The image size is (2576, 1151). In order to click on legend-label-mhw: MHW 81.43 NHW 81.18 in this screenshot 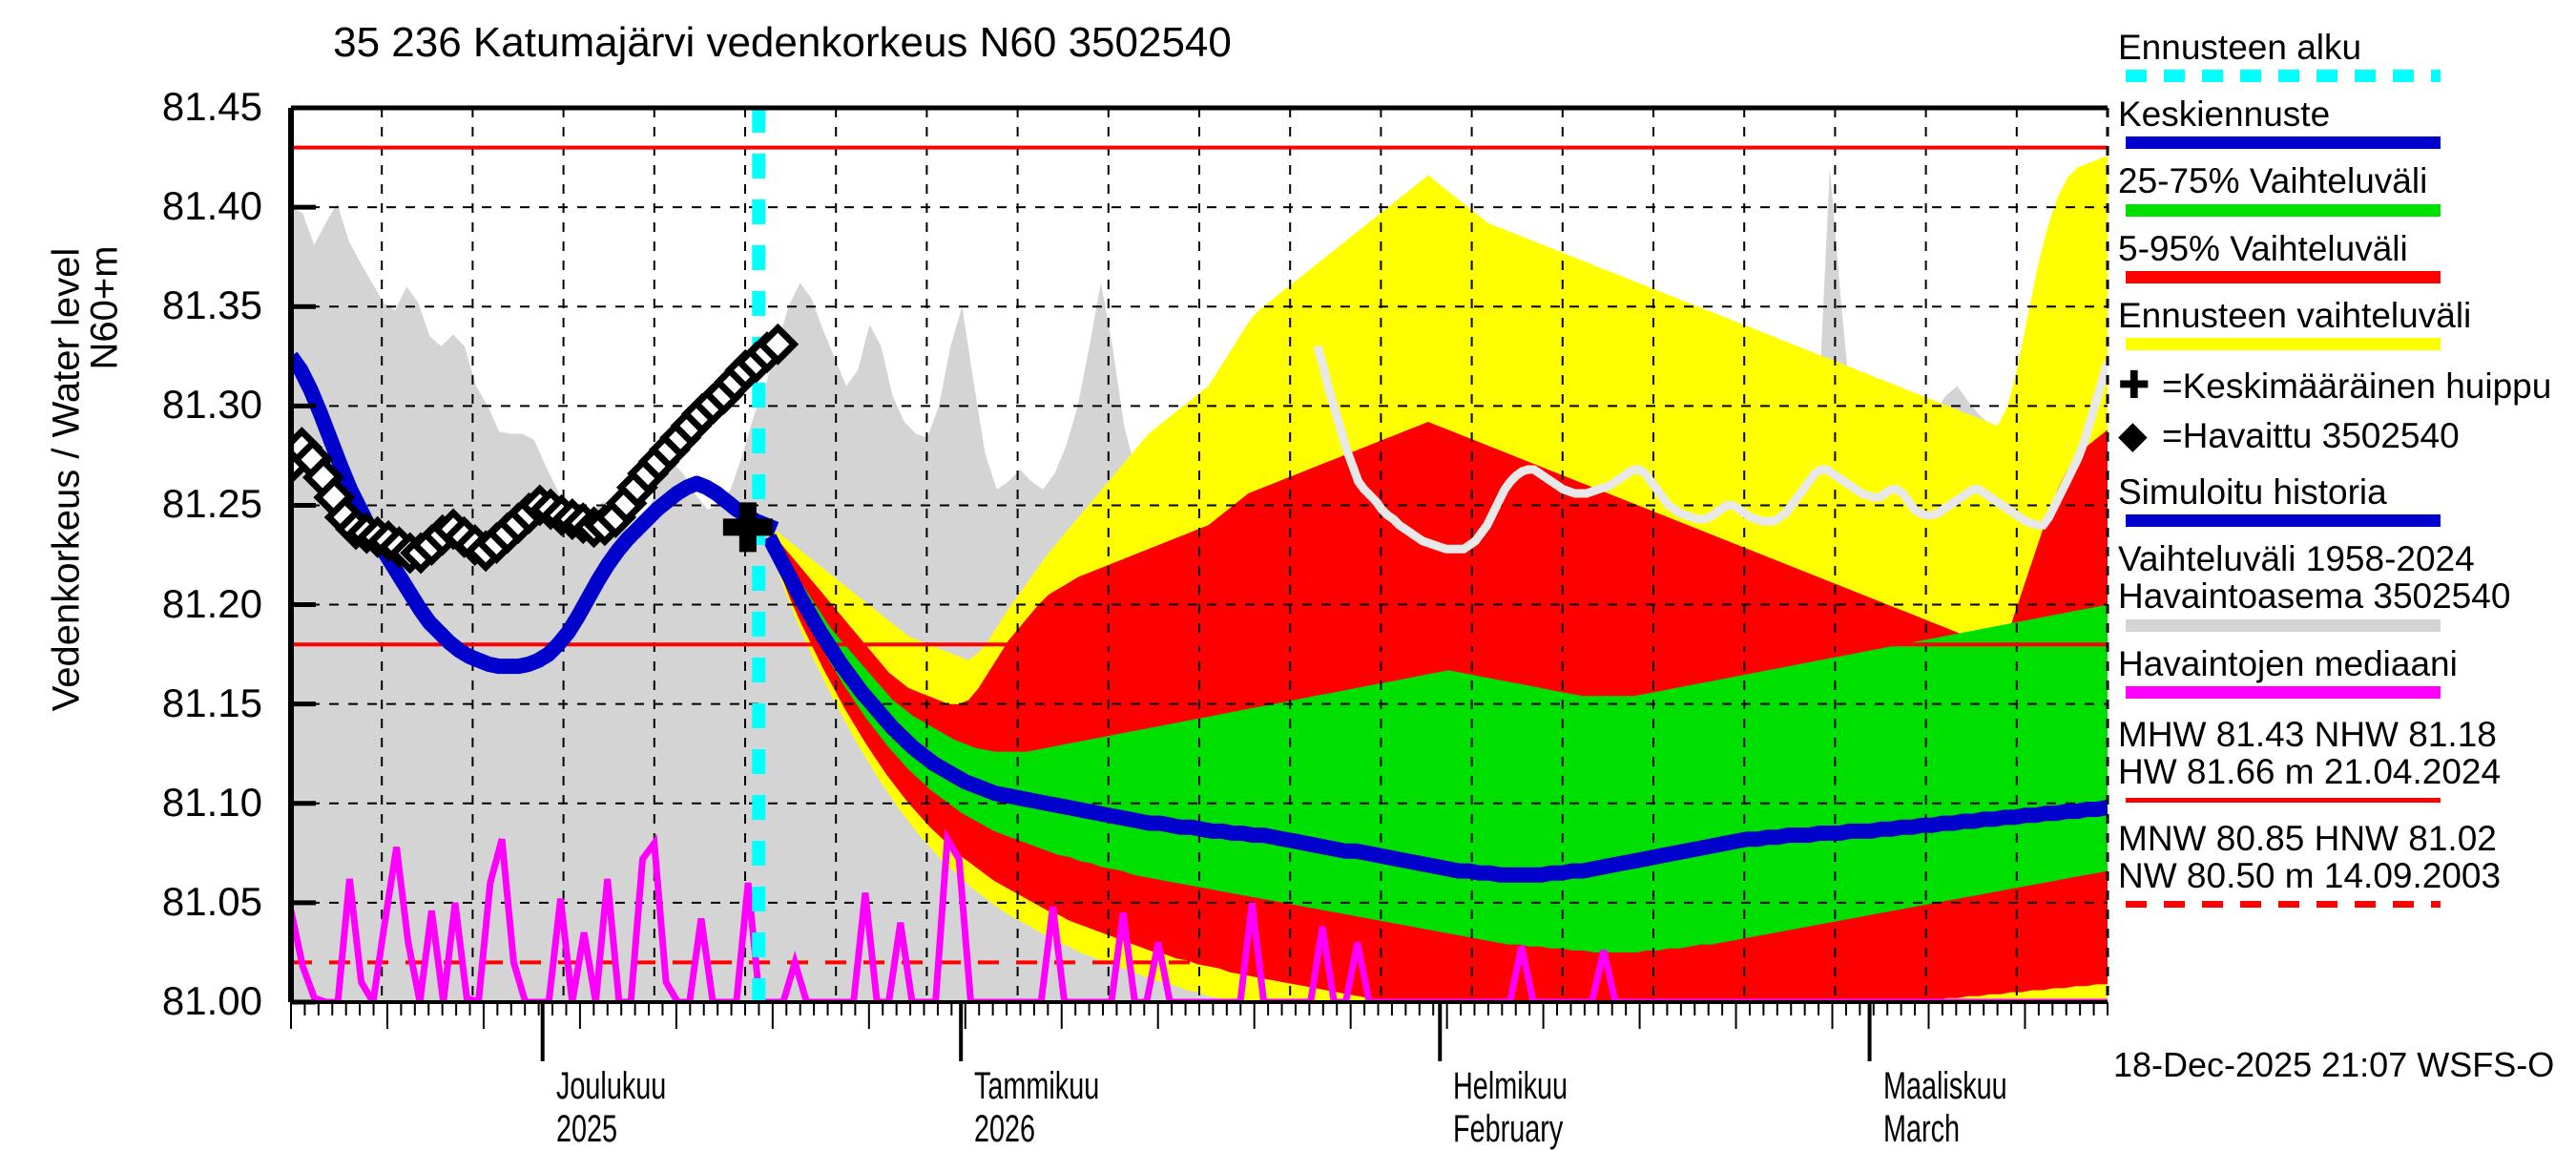, I will do `click(2307, 734)`.